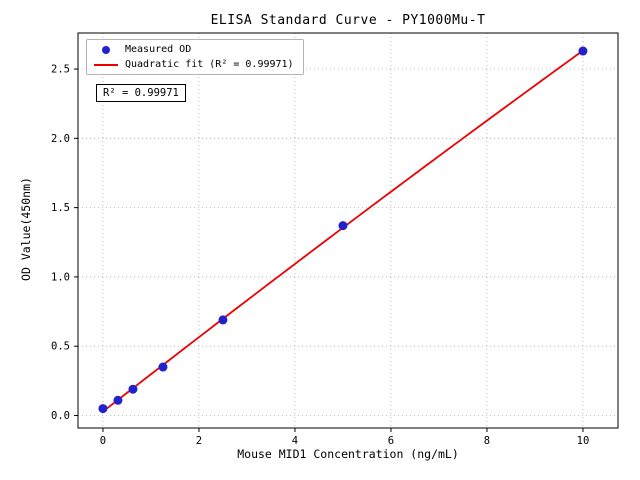  I want to click on chart-title: ELISA Standard Curve - PY1000Mu-T, so click(348, 20).